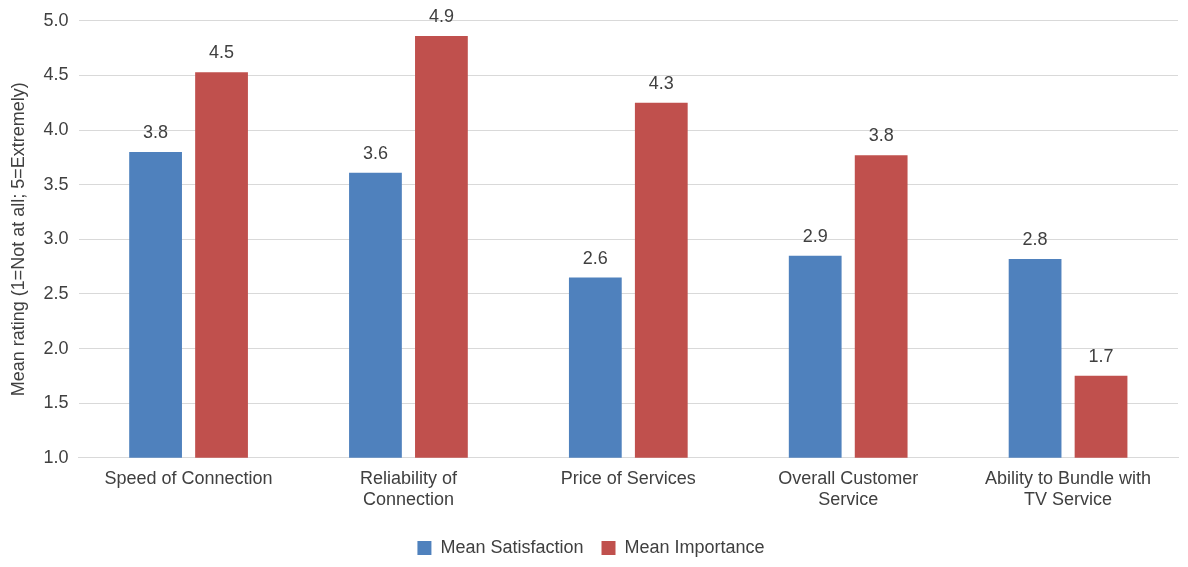 Image resolution: width=1188 pixels, height=567 pixels. What do you see at coordinates (441, 16) in the screenshot?
I see `data-label: 4.9` at bounding box center [441, 16].